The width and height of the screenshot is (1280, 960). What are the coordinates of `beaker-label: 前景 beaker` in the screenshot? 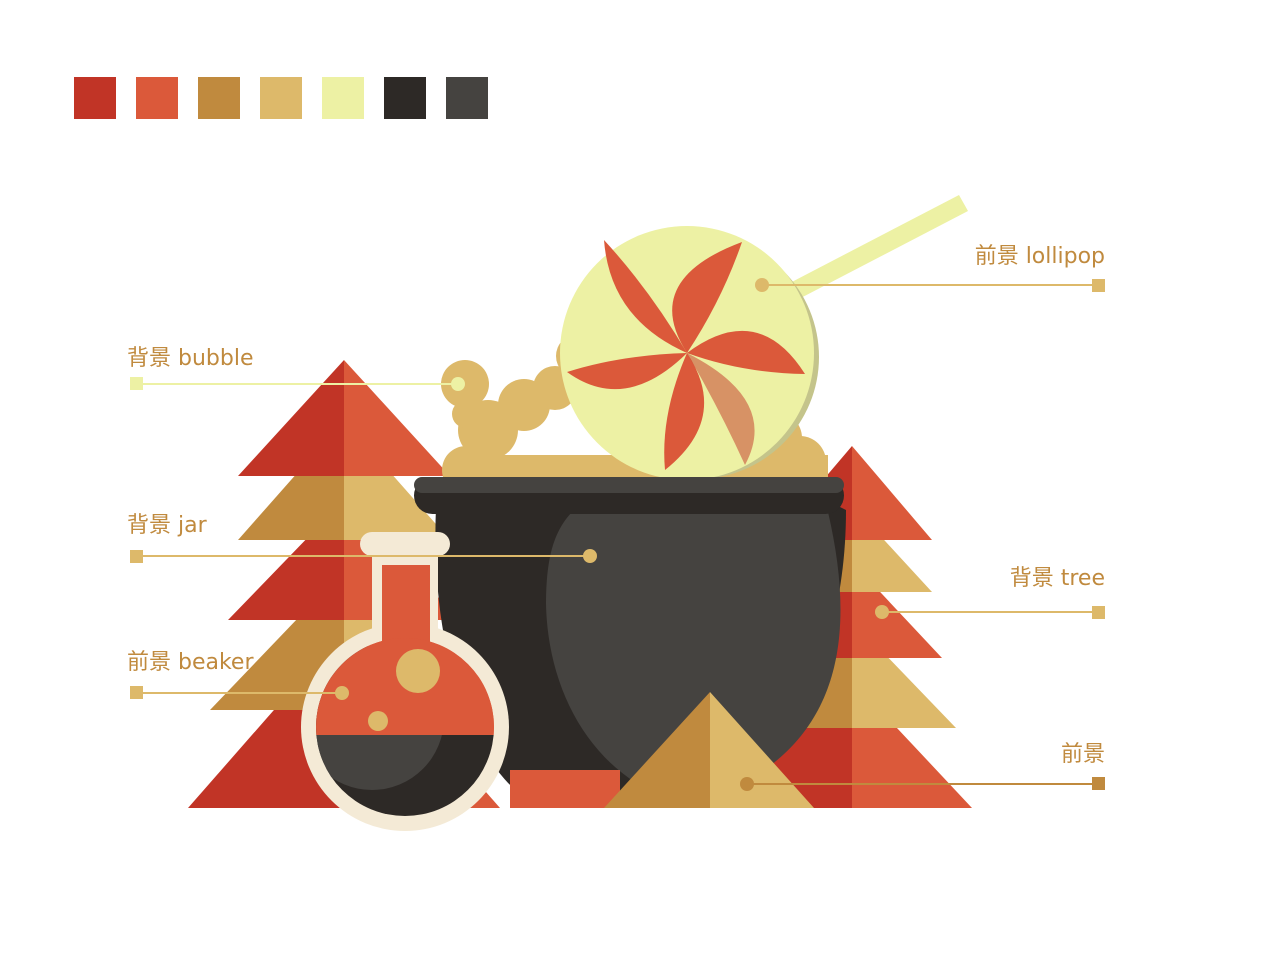 It's located at (190, 662).